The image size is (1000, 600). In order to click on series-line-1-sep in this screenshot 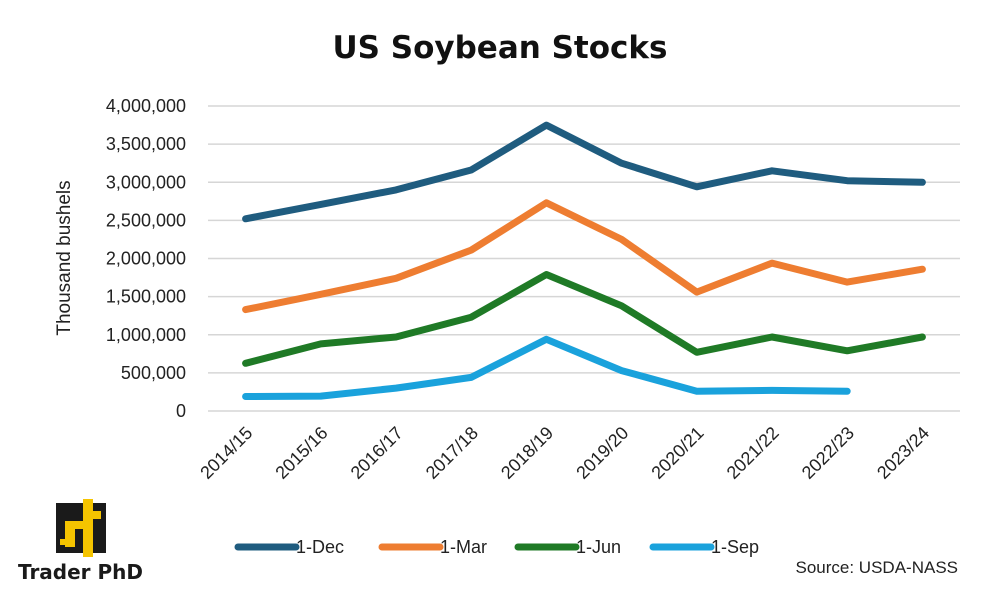, I will do `click(546, 367)`.